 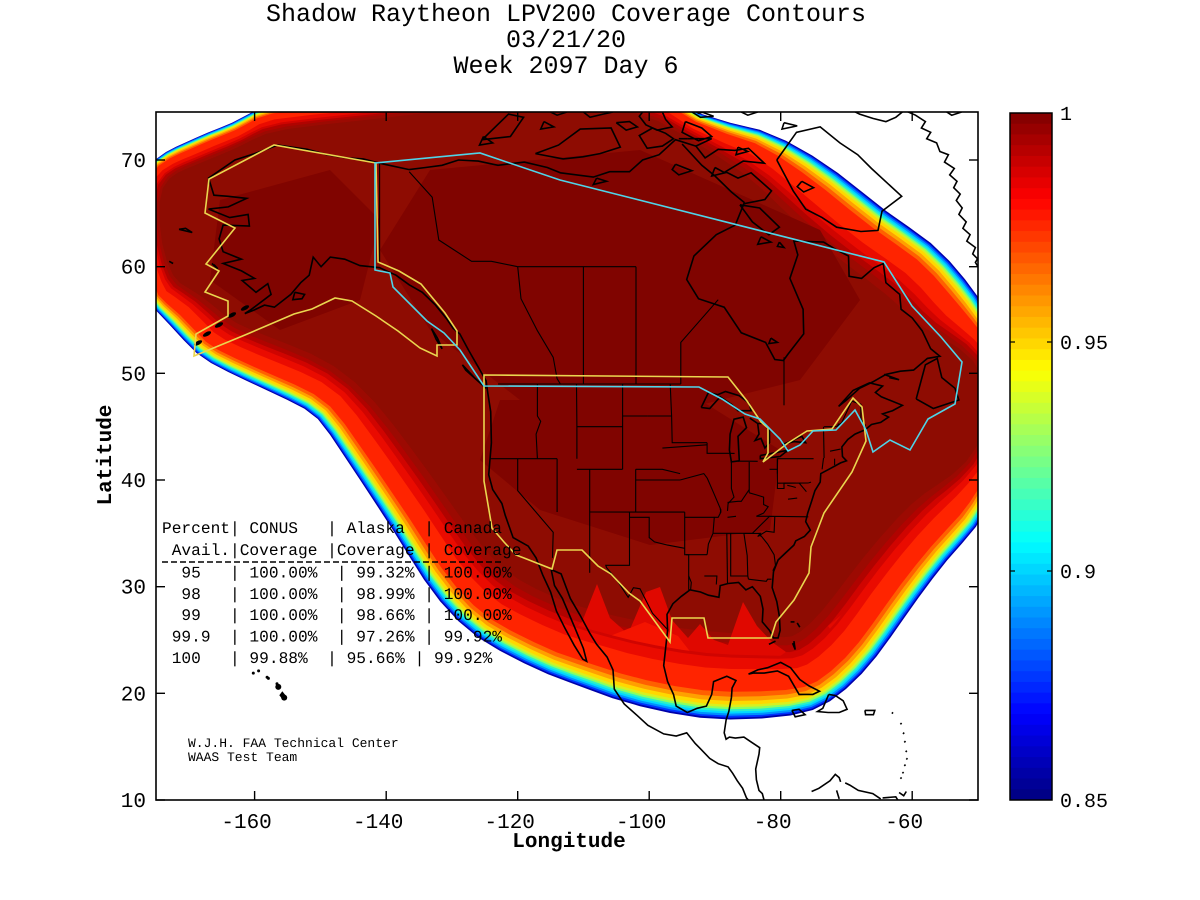 I want to click on svg-text: Latitude, so click(x=106, y=455).